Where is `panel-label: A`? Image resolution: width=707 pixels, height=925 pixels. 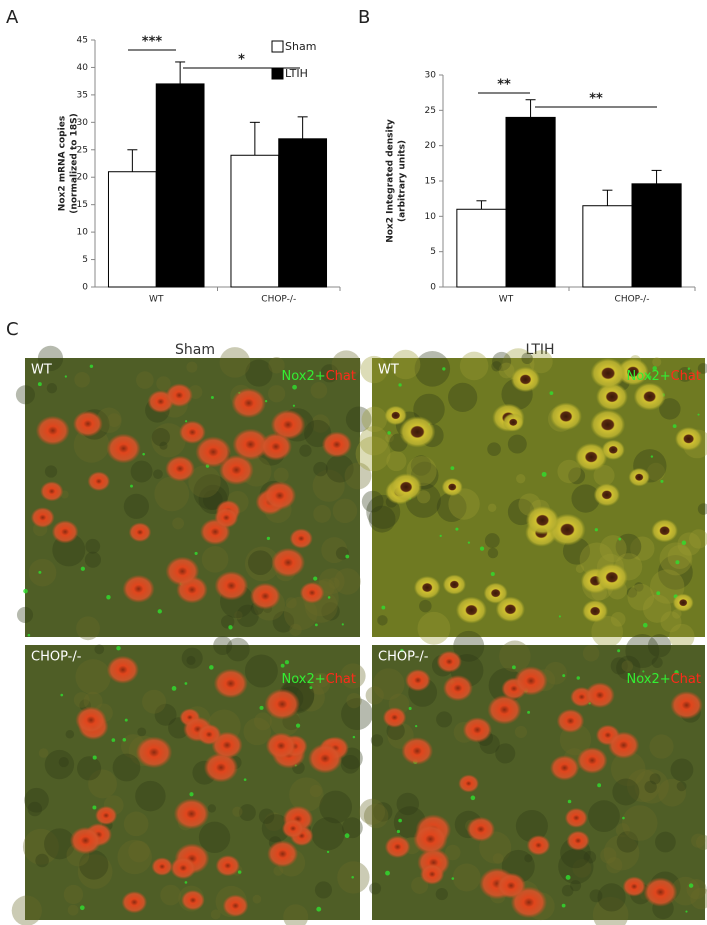 panel-label: A is located at coordinates (12, 17).